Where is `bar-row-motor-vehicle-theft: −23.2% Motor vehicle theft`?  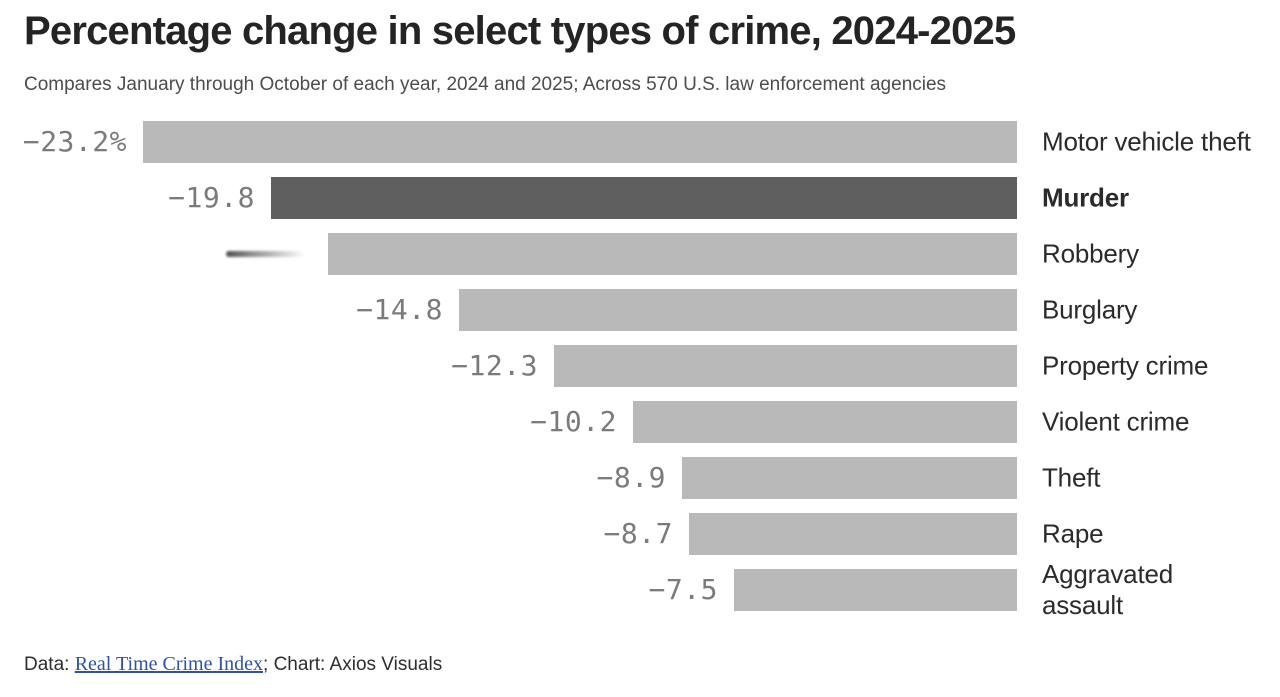 bar-row-motor-vehicle-theft: −23.2% Motor vehicle theft is located at coordinates (640, 142).